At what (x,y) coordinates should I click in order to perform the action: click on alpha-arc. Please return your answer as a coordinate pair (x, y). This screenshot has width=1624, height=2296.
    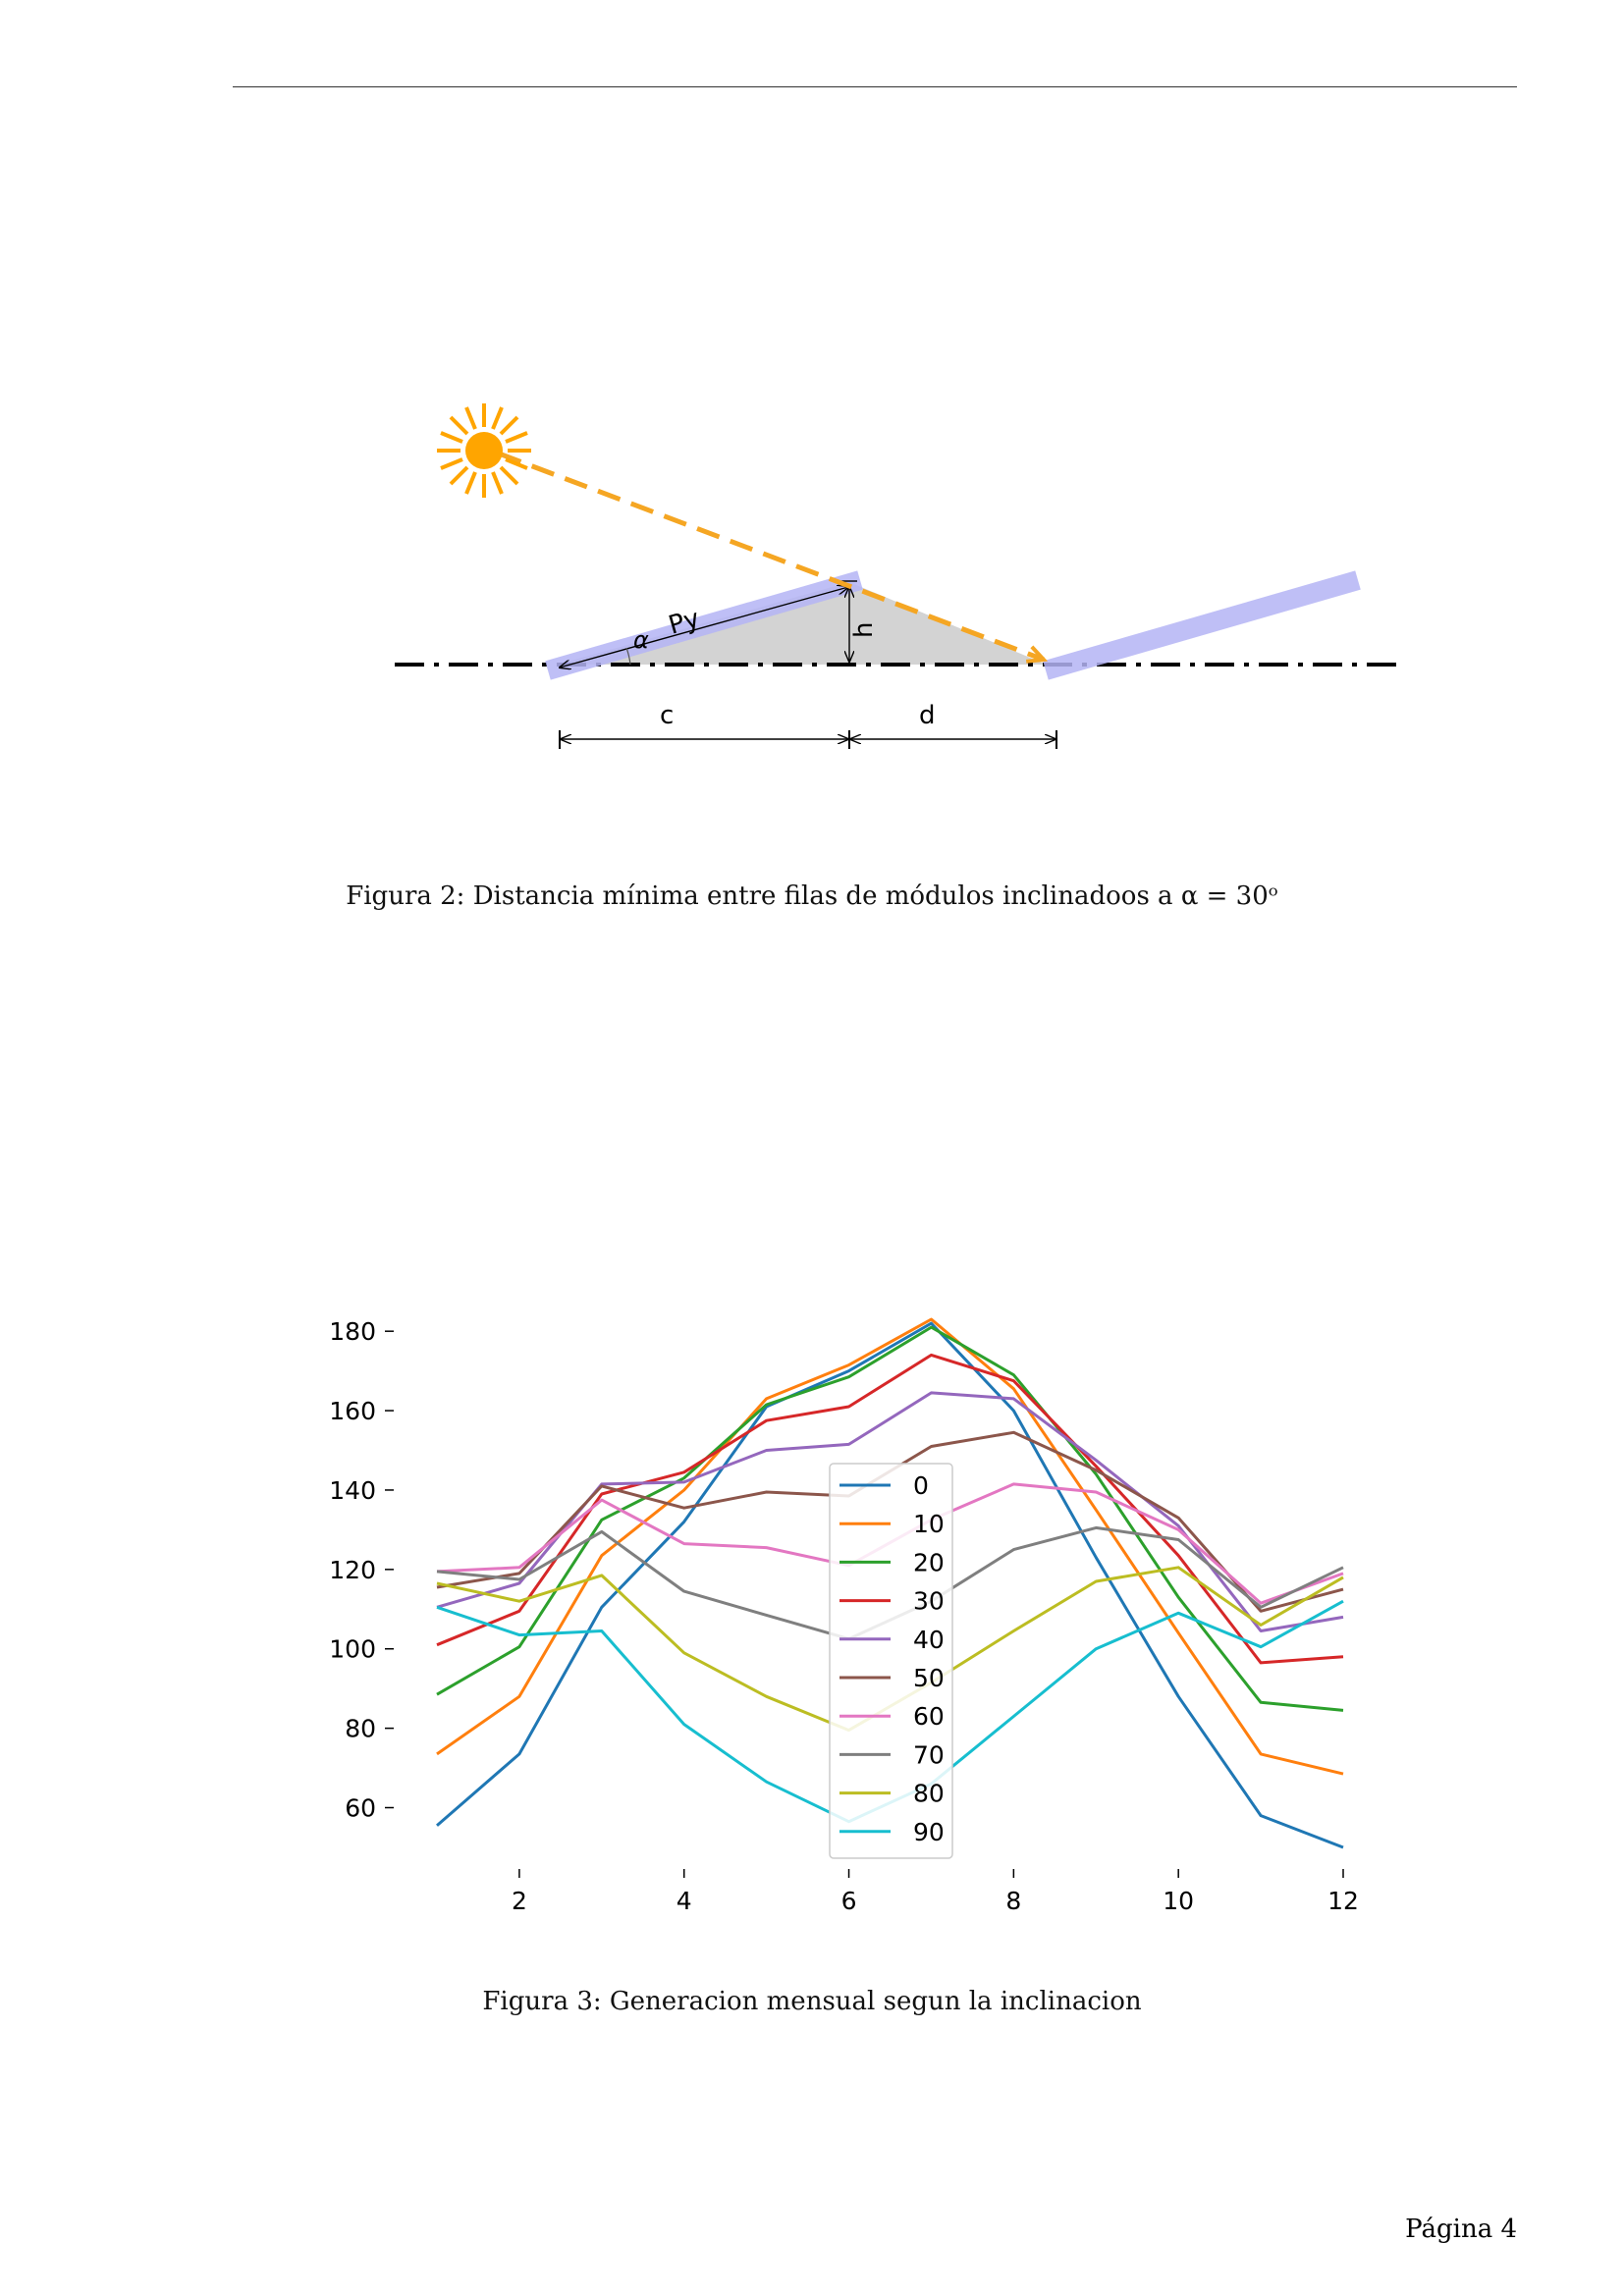
    Looking at the image, I should click on (628, 656).